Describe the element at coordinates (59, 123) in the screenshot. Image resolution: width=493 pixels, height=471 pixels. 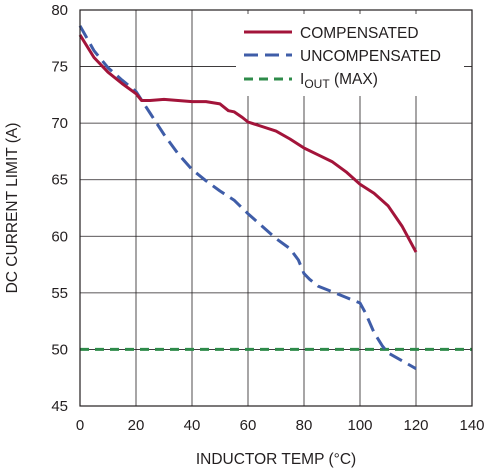
I see `y-tick-label: 70` at that location.